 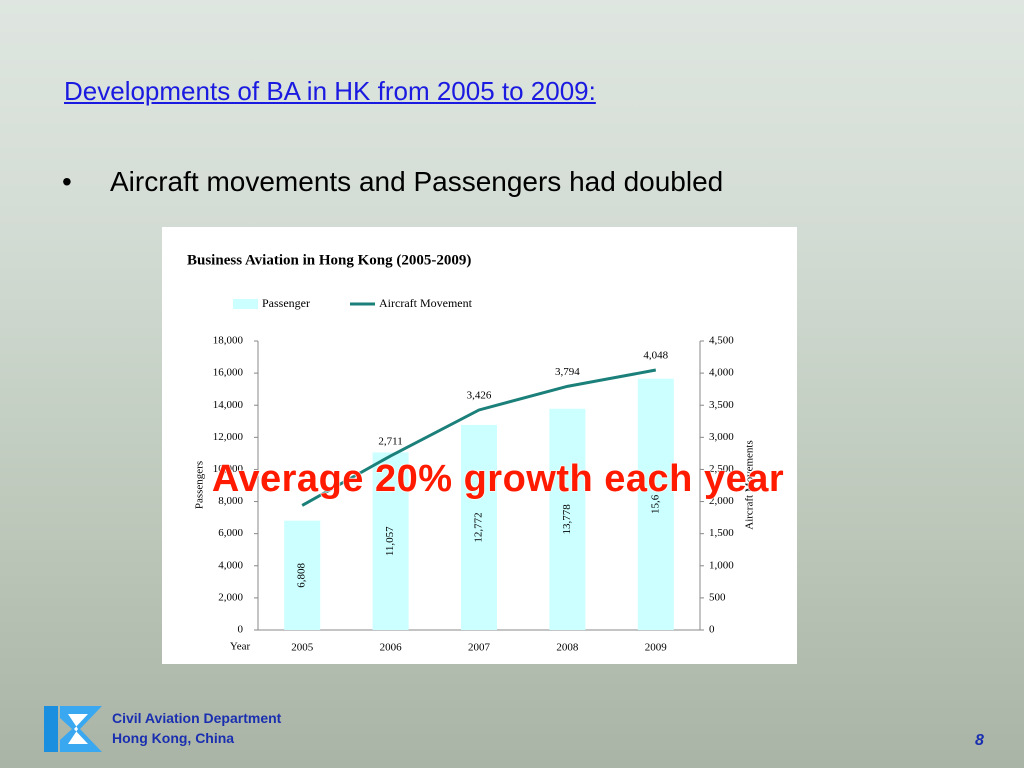 What do you see at coordinates (230, 501) in the screenshot?
I see `y-tick-label: 8,000` at bounding box center [230, 501].